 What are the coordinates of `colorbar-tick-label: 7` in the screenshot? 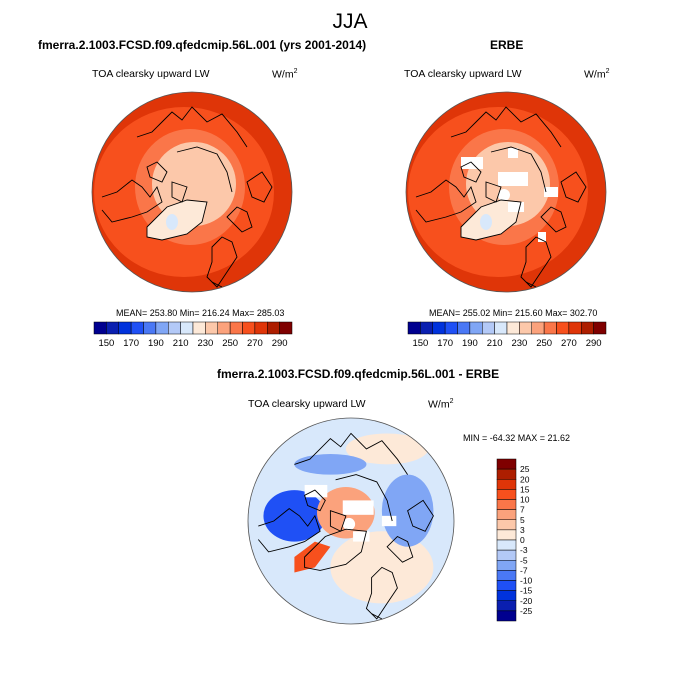 It's located at (522, 510).